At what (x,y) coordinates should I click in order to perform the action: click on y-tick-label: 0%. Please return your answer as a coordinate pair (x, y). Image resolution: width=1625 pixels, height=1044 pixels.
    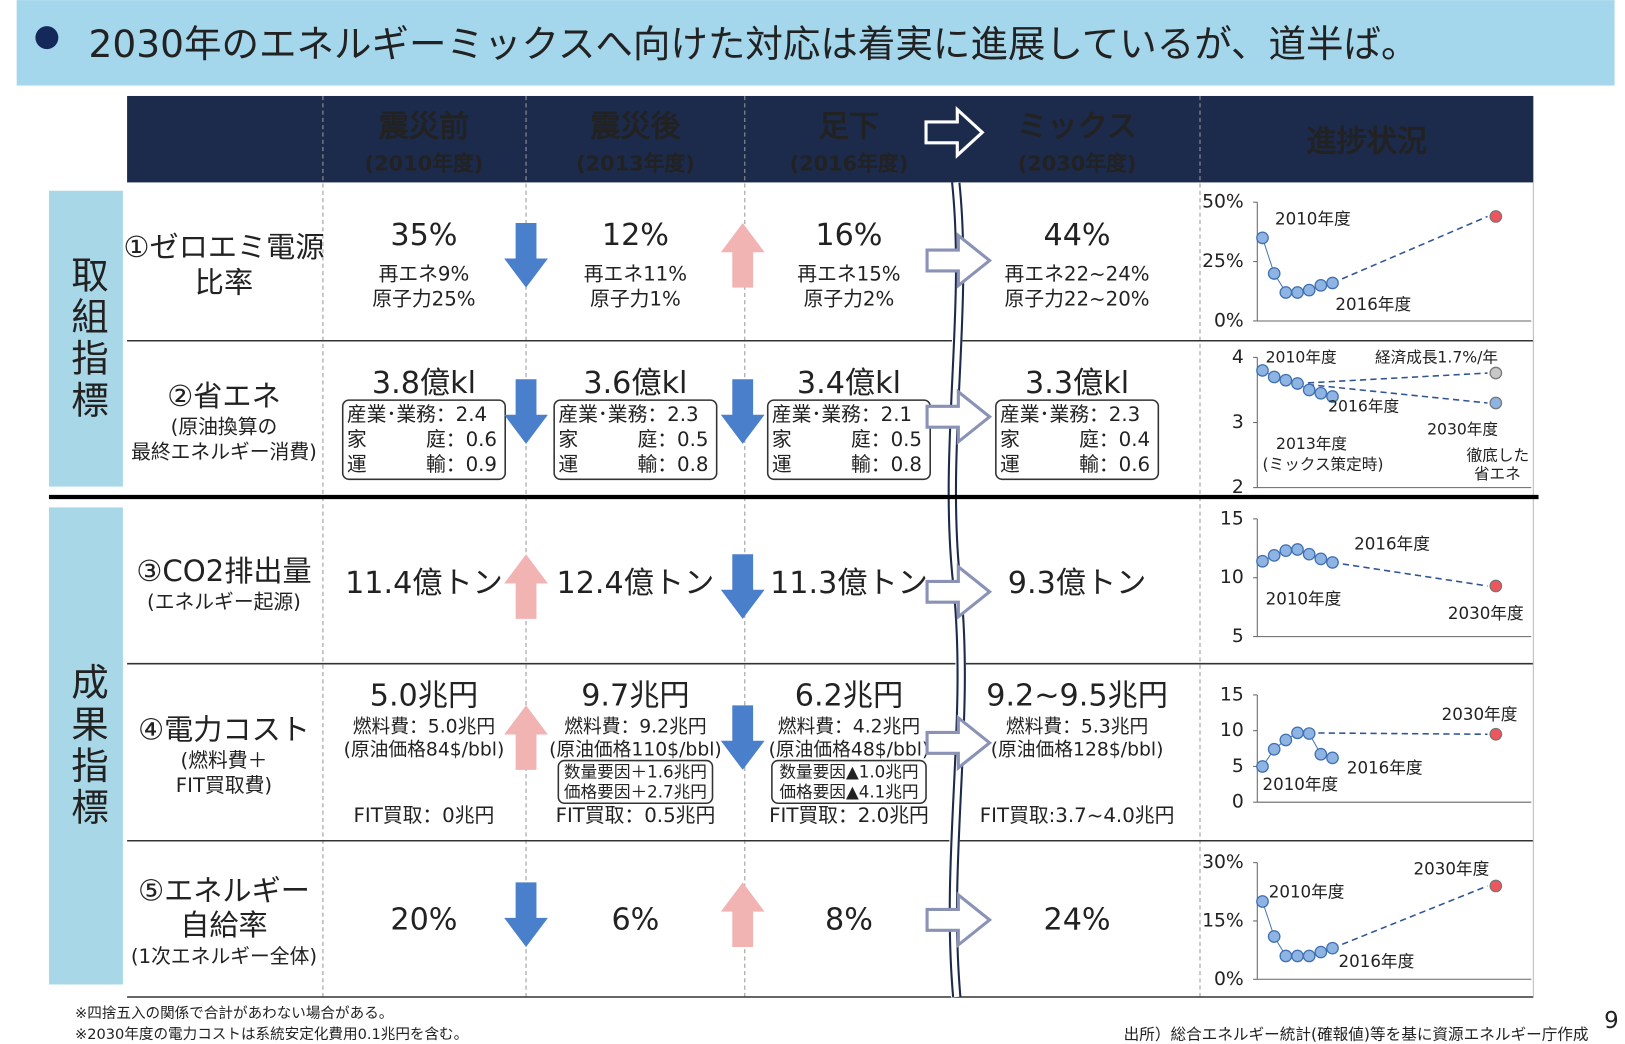
    Looking at the image, I should click on (1229, 979).